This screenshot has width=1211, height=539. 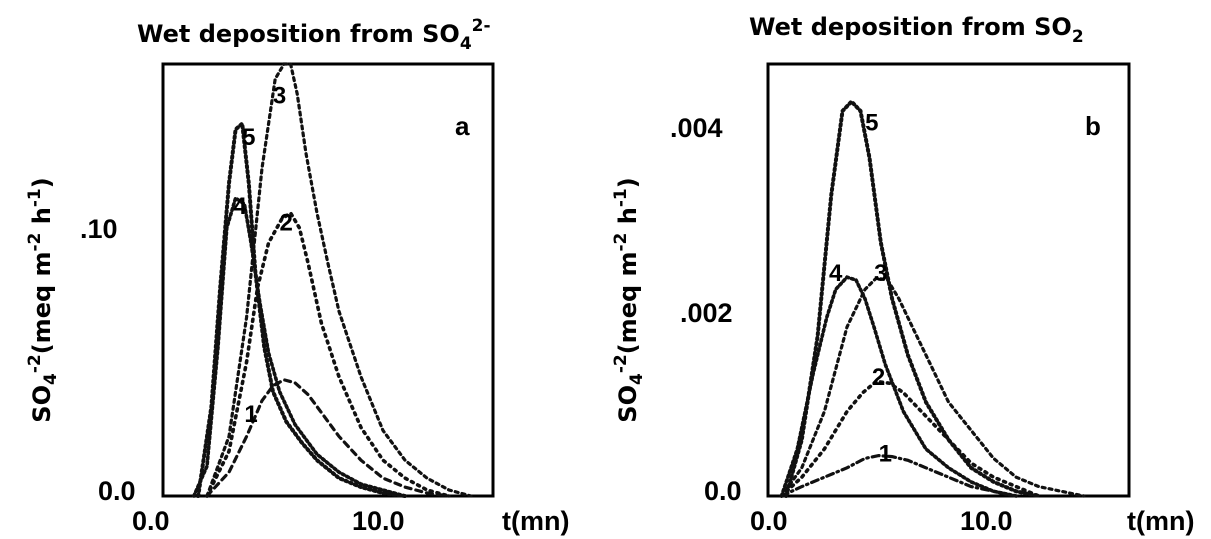 I want to click on curve-label-a-1: 1, so click(x=250, y=414).